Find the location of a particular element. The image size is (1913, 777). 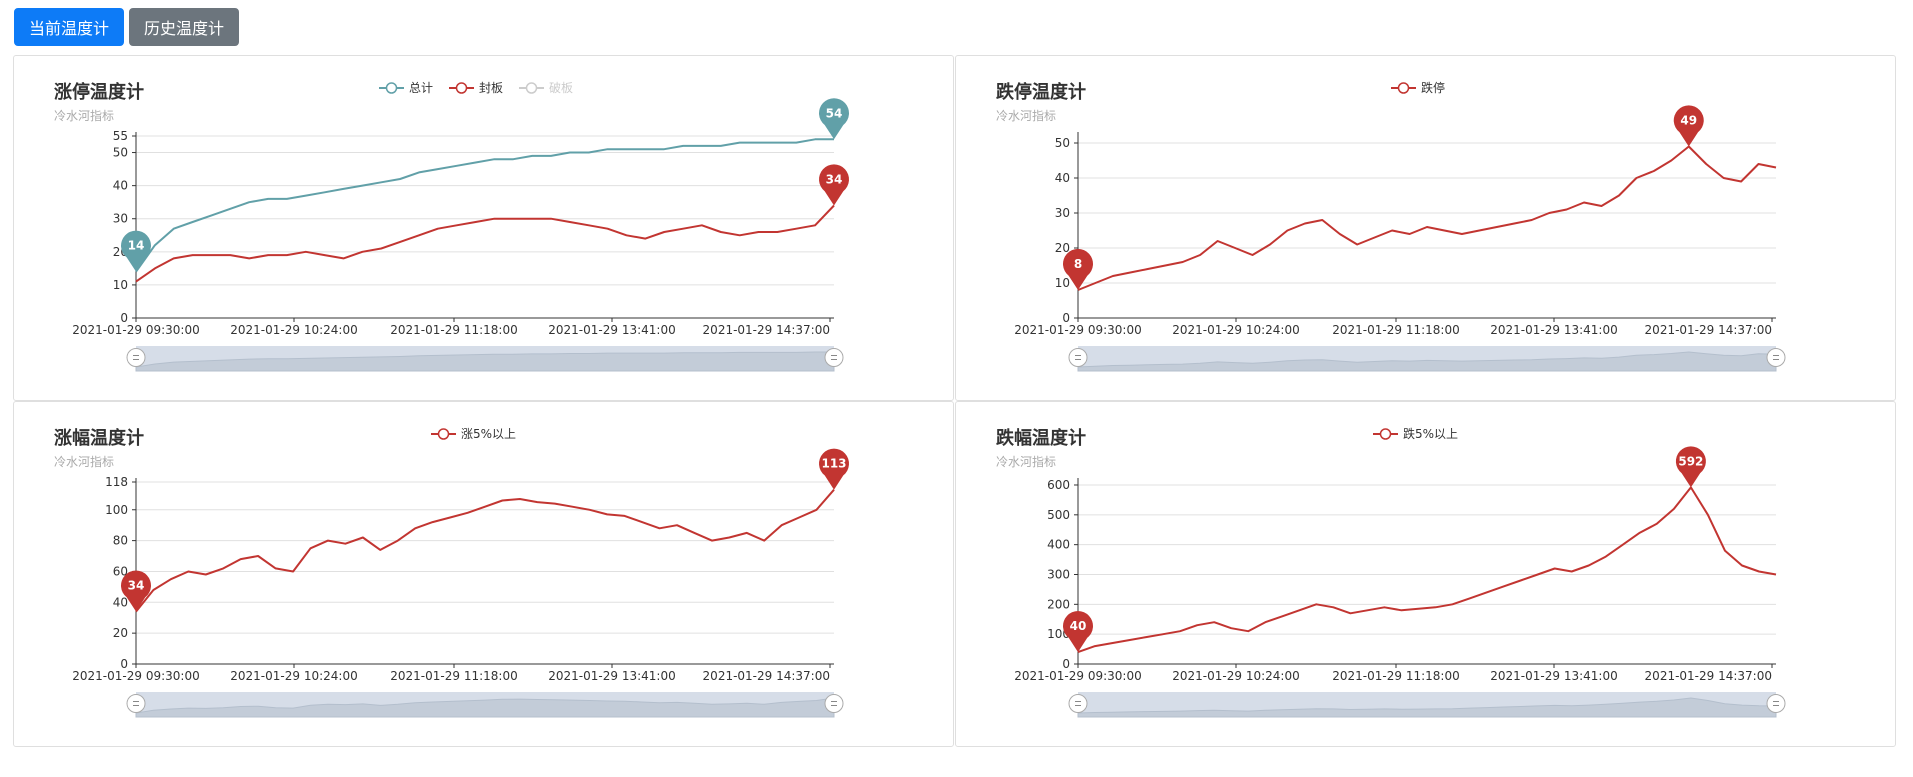

y-tick-label: 20 is located at coordinates (1062, 248).